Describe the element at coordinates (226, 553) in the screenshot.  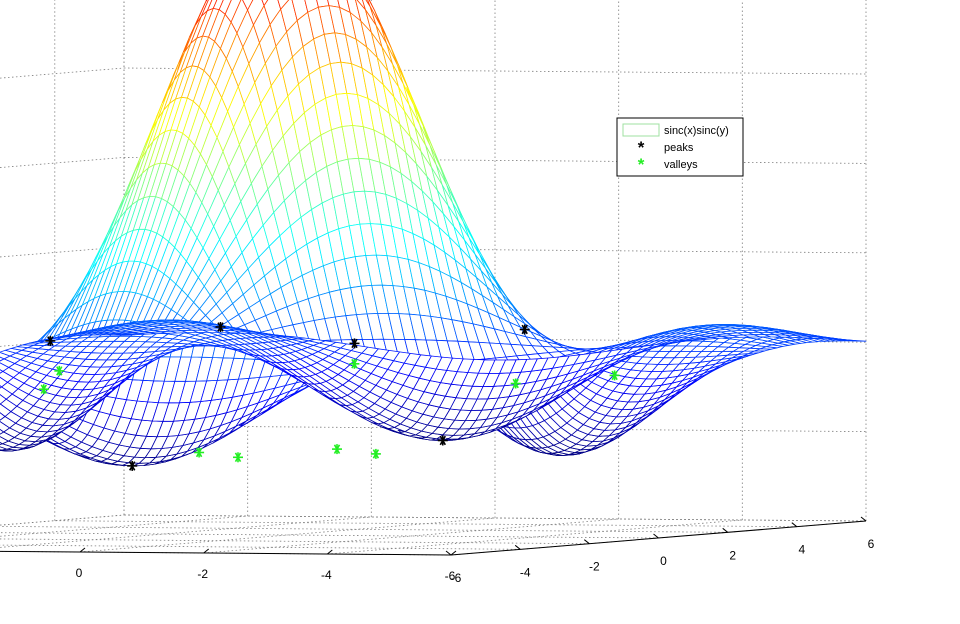
I see `y-axis-line` at that location.